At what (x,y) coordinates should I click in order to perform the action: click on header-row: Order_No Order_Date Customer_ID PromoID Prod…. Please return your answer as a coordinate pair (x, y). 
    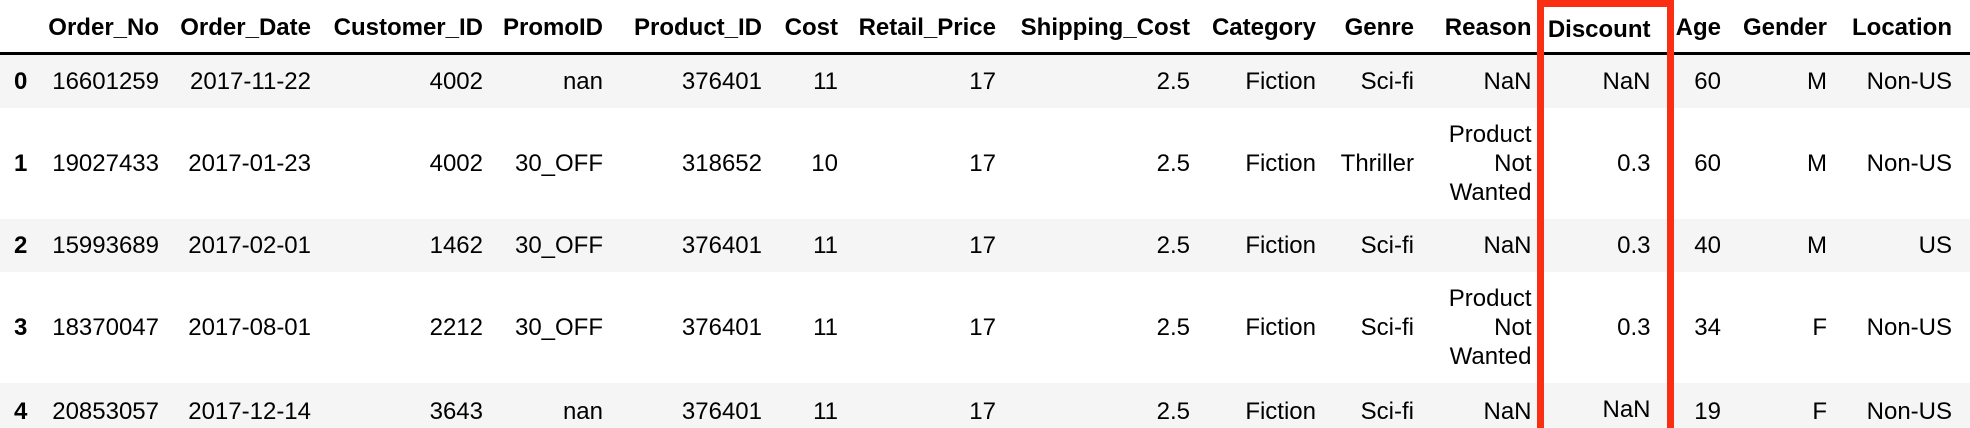
    Looking at the image, I should click on (985, 27).